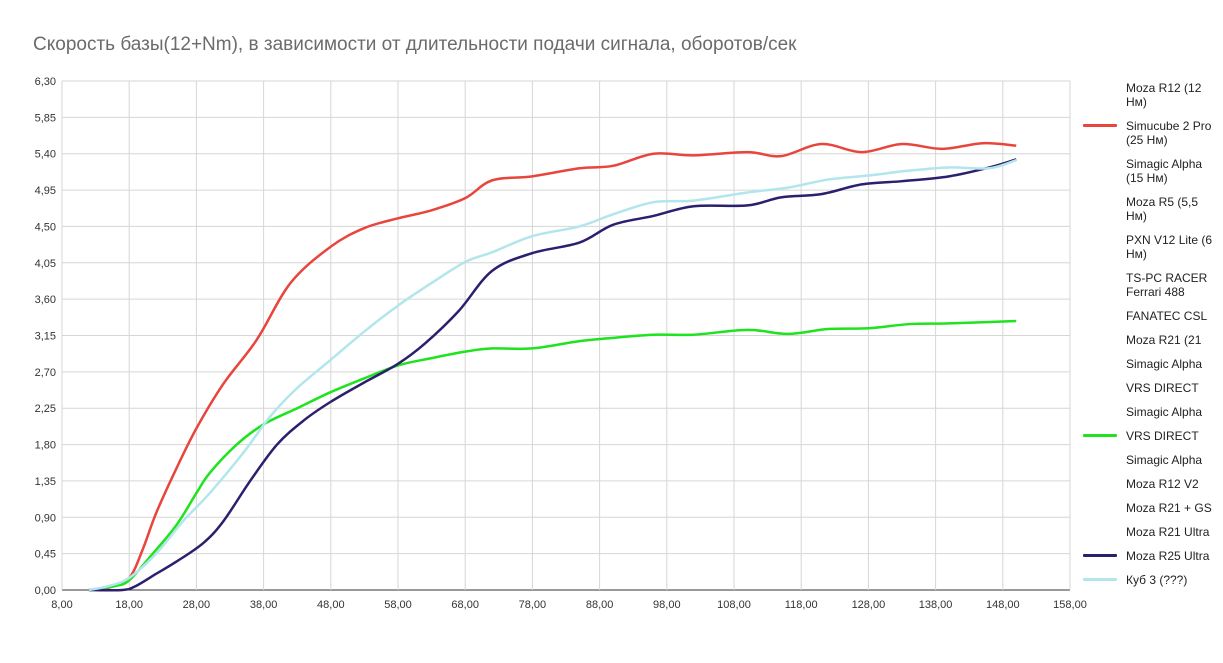 This screenshot has width=1223, height=663. I want to click on x-tick-label: 108,00, so click(734, 605).